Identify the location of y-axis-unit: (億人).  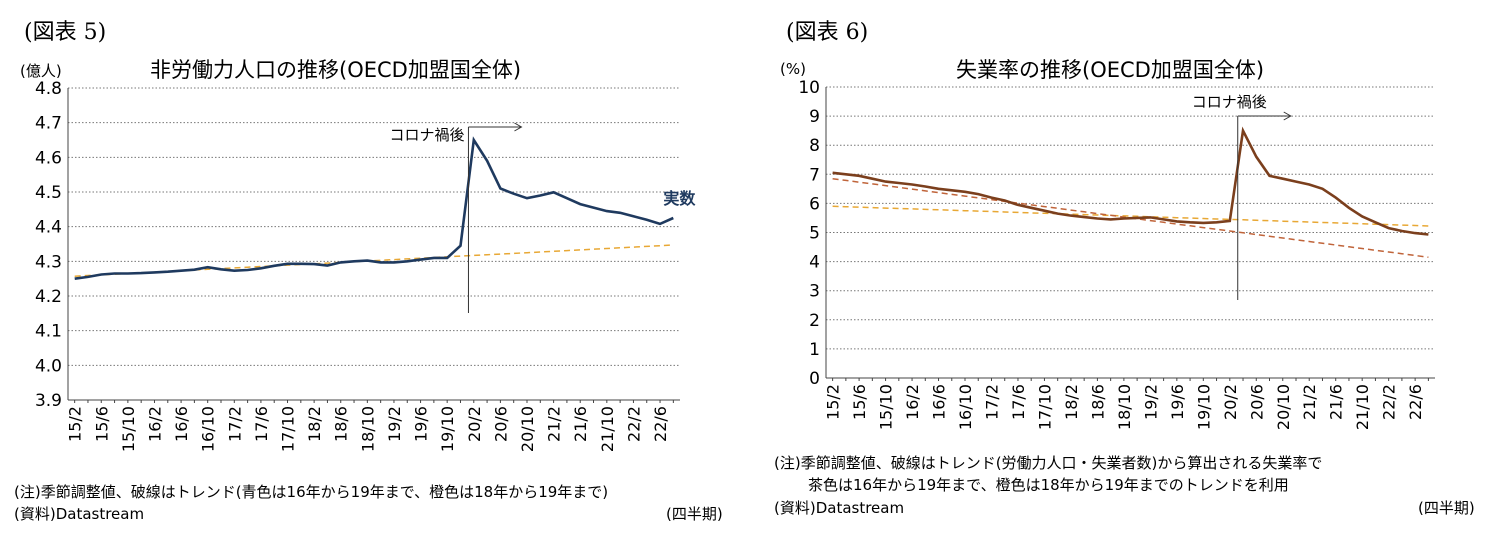
(41, 71).